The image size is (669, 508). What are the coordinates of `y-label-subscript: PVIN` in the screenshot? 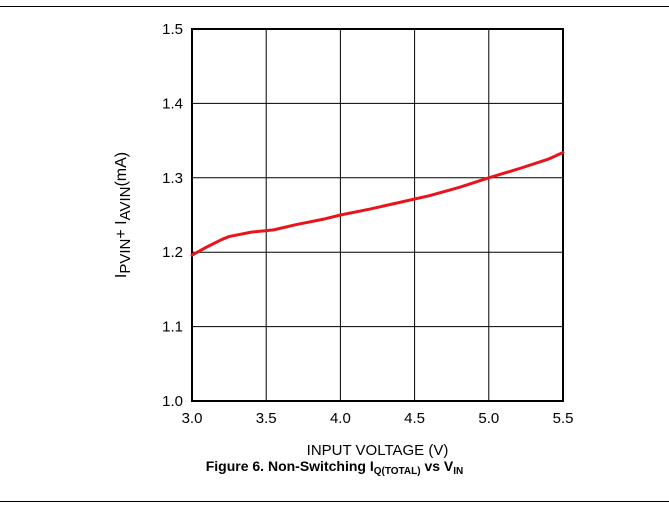 It's located at (125, 256).